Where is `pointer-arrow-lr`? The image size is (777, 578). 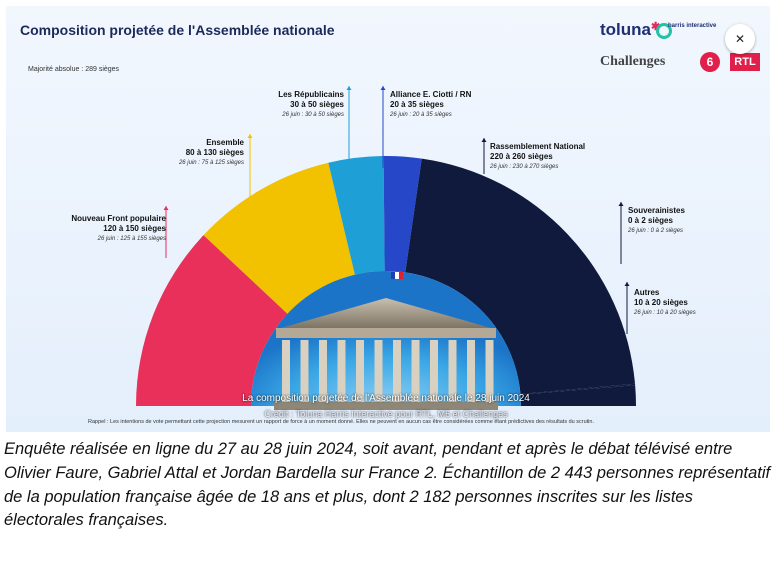 pointer-arrow-lr is located at coordinates (349, 88).